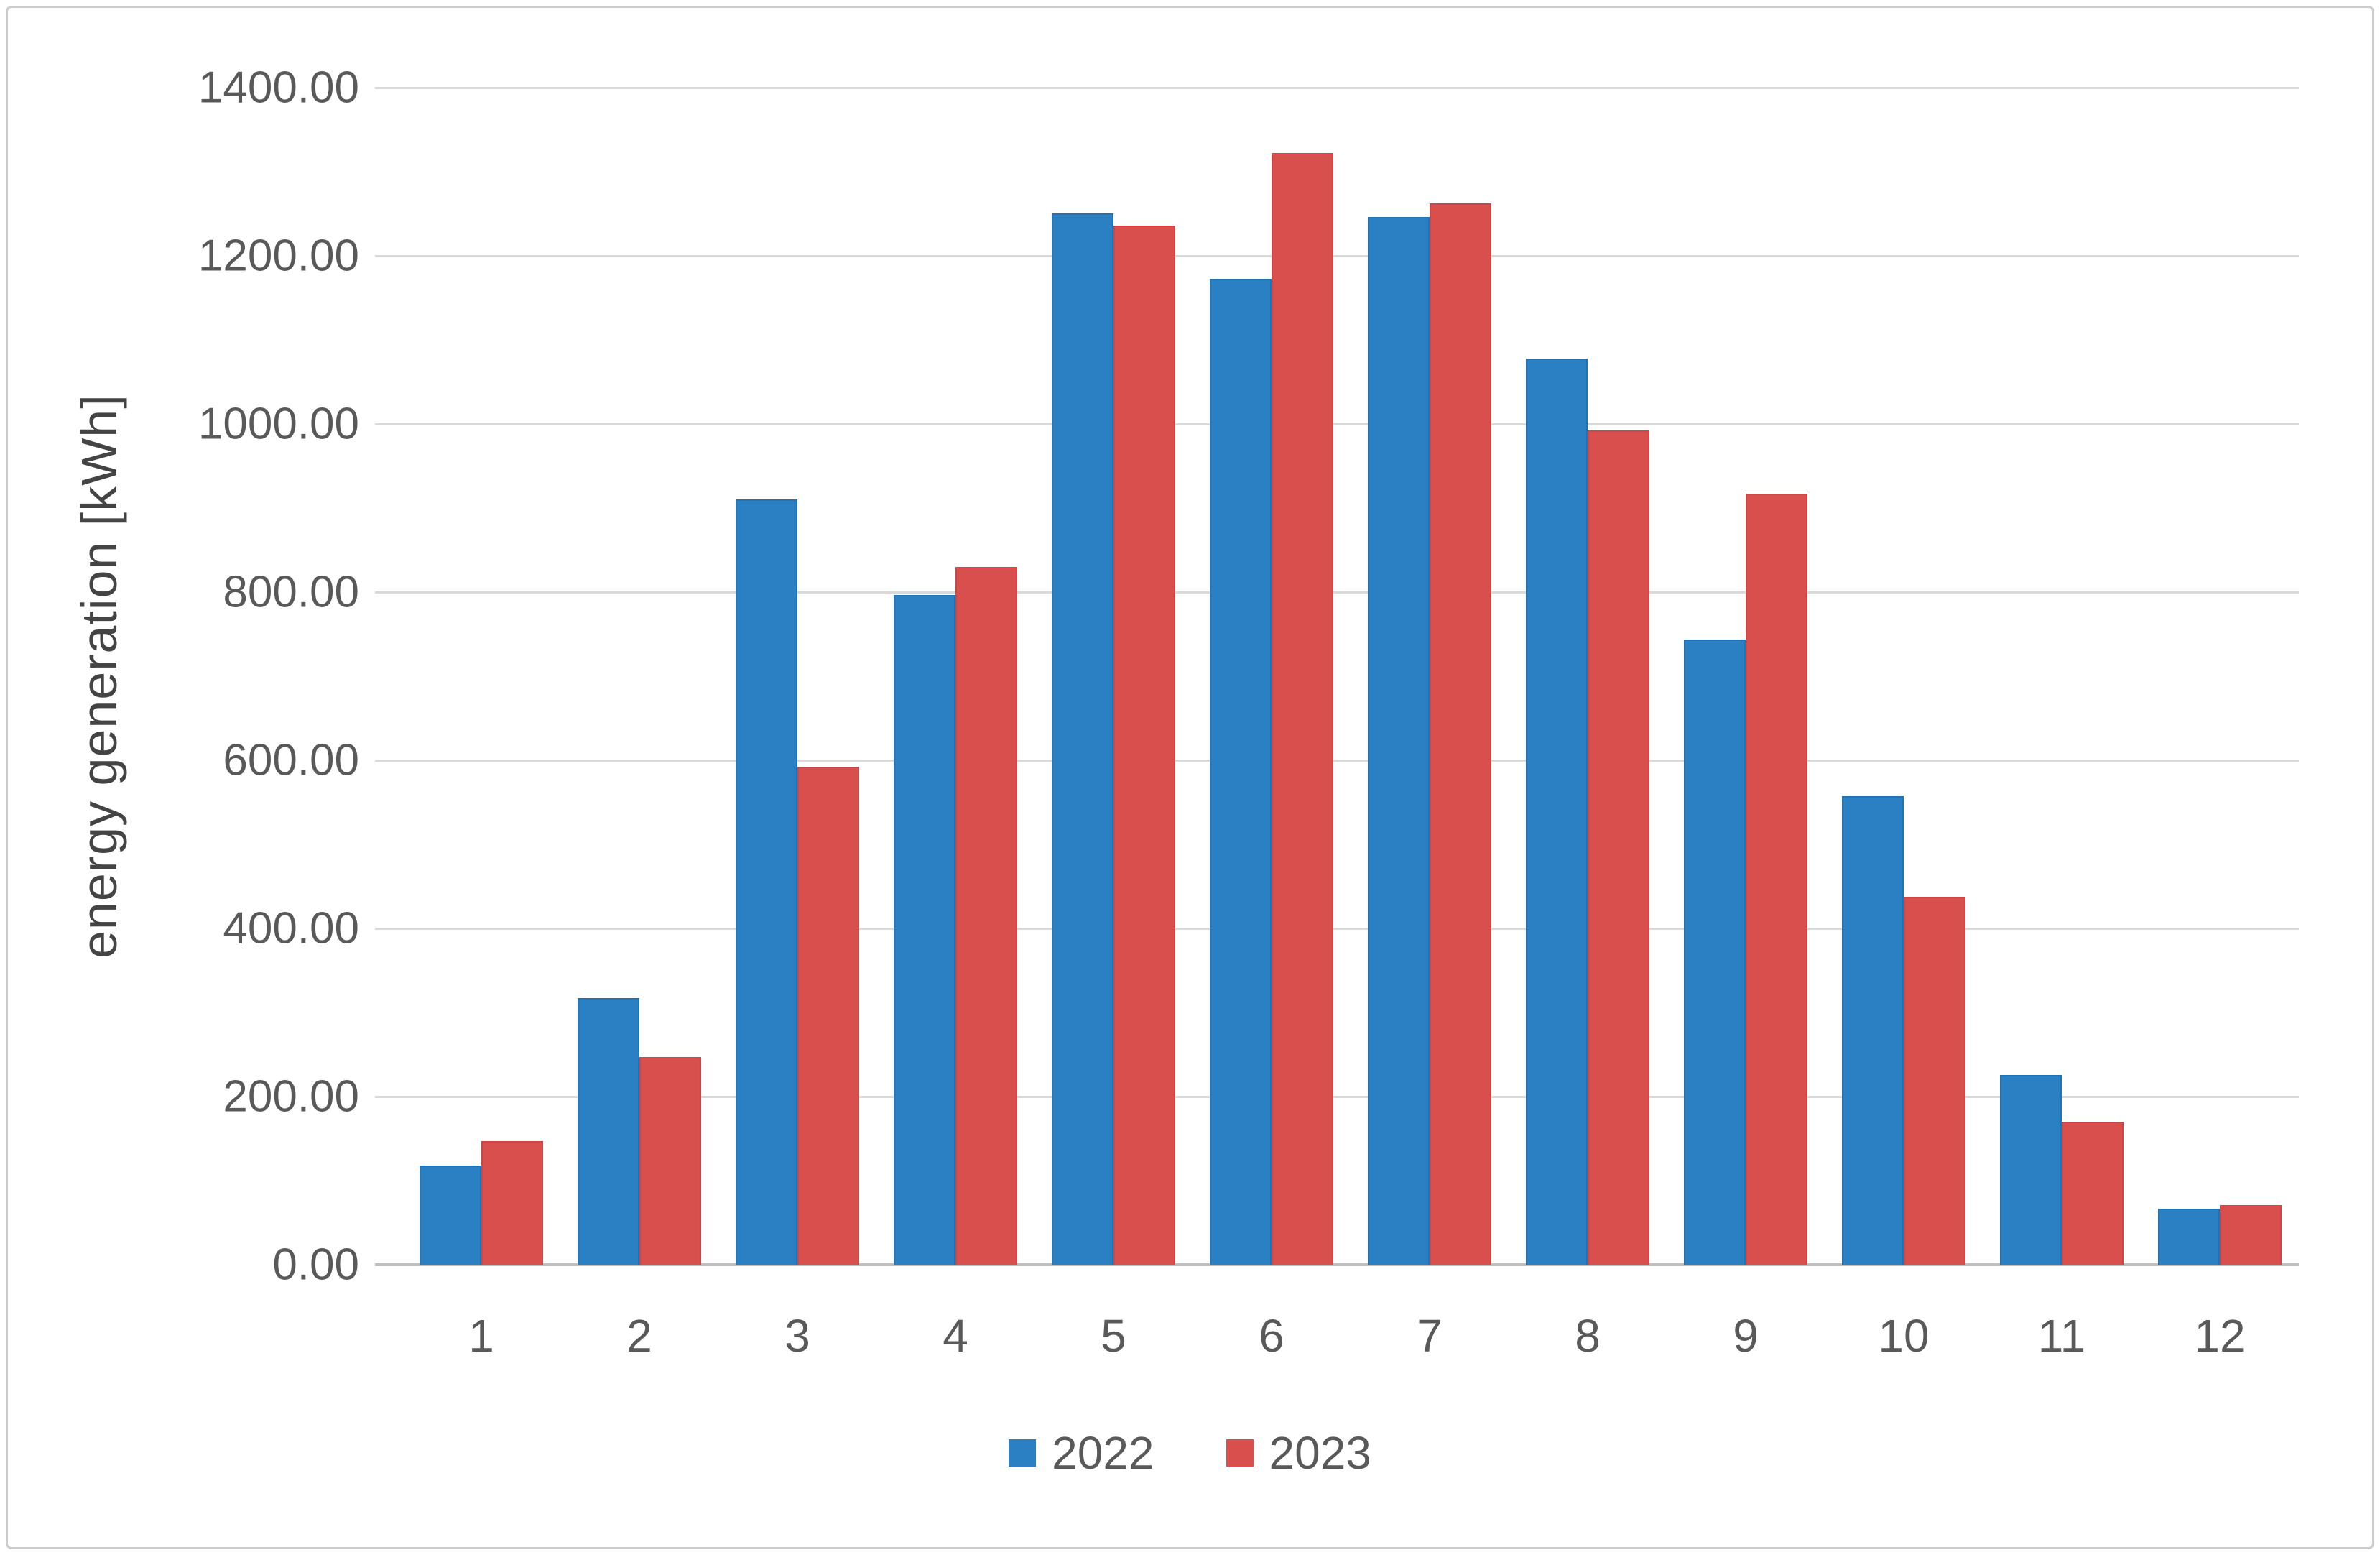 The image size is (2380, 1555). Describe the element at coordinates (1320, 1453) in the screenshot. I see `legend-label-2023: 2023` at that location.